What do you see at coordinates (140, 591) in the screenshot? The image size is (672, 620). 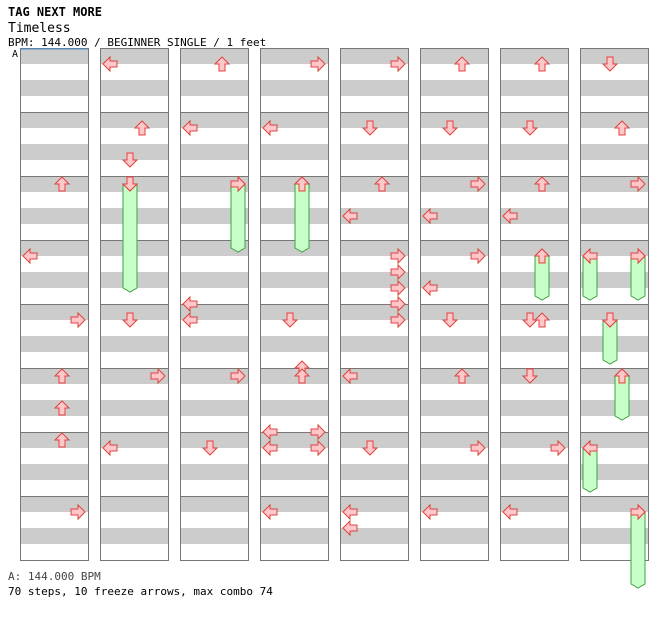 I see `step-summary: 70 steps, 10 freeze arrows, max combo 74` at bounding box center [140, 591].